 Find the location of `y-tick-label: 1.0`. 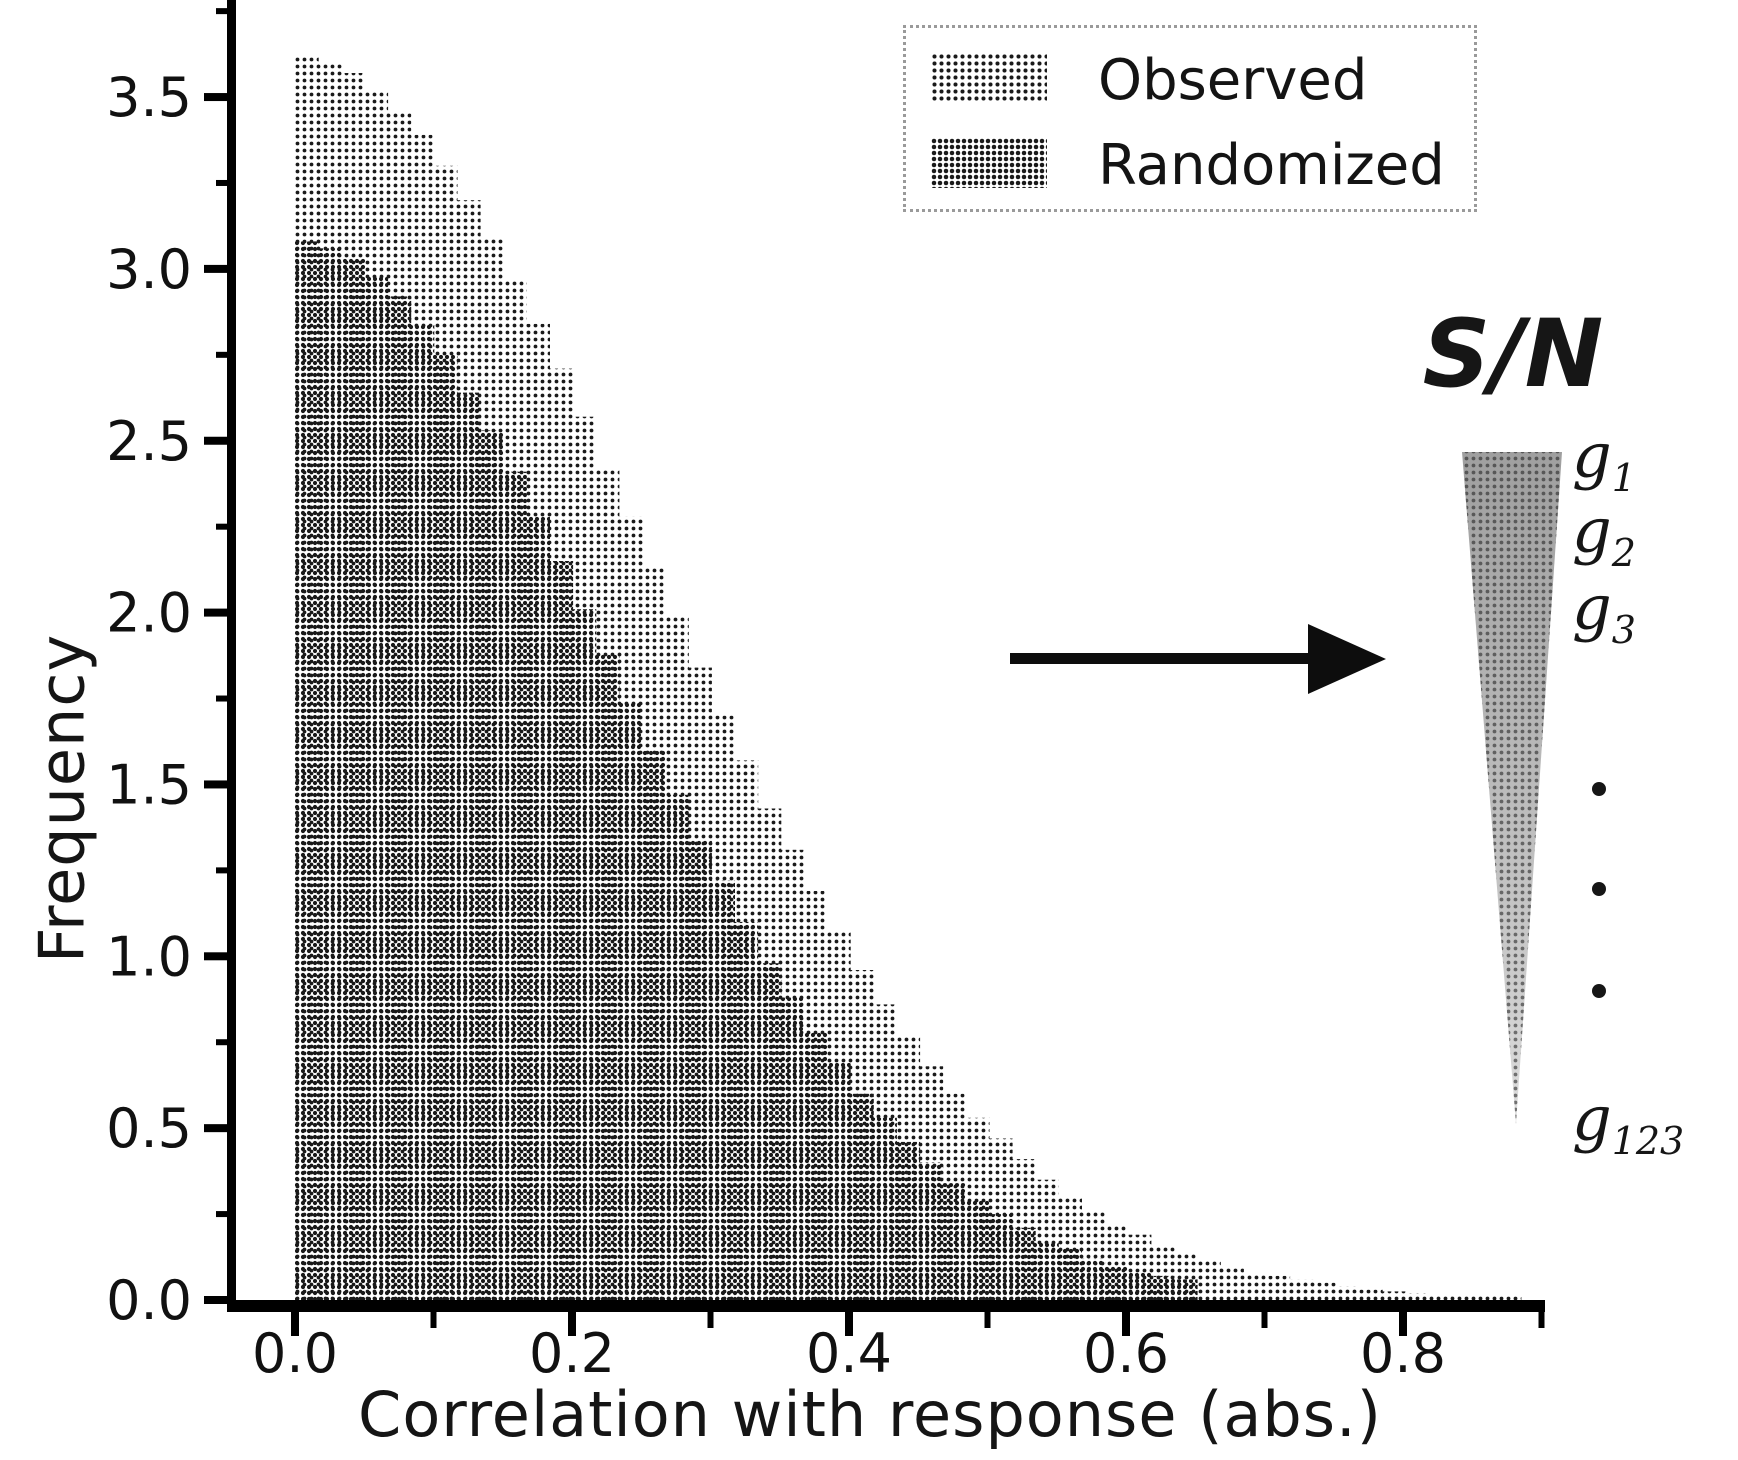

y-tick-label: 1.0 is located at coordinates (149, 956).